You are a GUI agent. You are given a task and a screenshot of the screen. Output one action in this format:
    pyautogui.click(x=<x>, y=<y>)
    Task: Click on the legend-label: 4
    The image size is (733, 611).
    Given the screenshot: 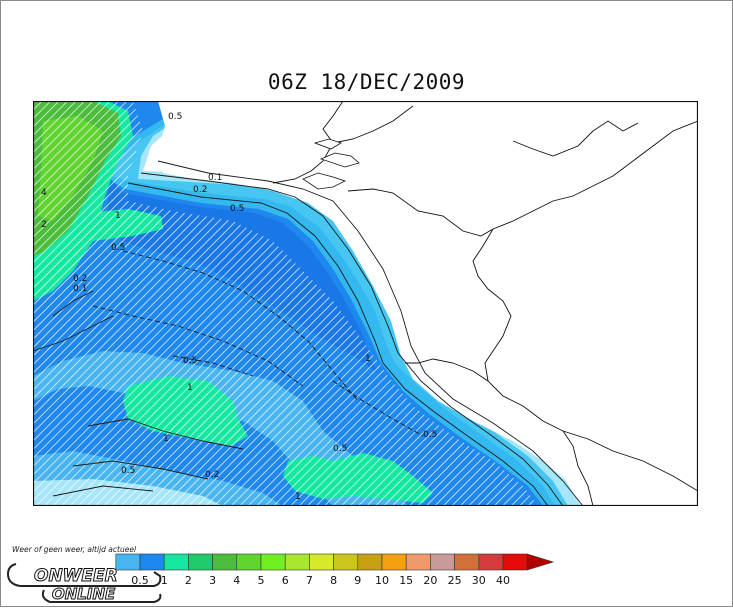 What is the action you would take?
    pyautogui.click(x=236, y=580)
    